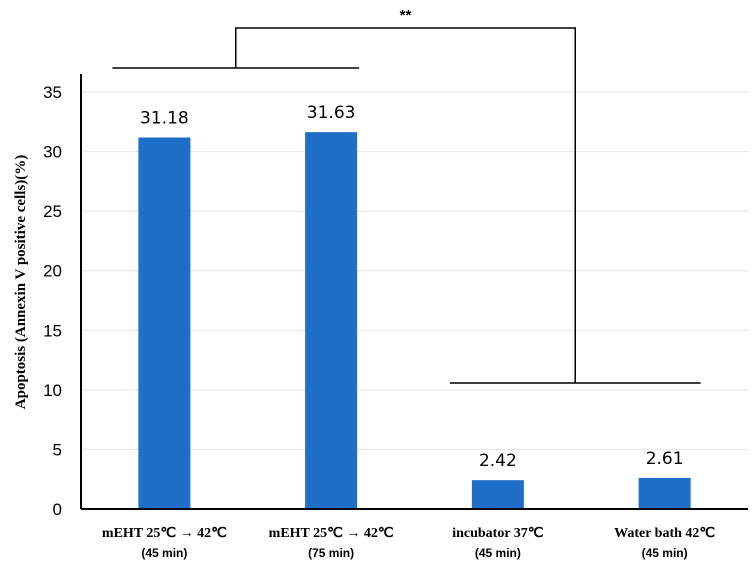 The image size is (756, 570). What do you see at coordinates (498, 461) in the screenshot?
I see `data-label: 2.42` at bounding box center [498, 461].